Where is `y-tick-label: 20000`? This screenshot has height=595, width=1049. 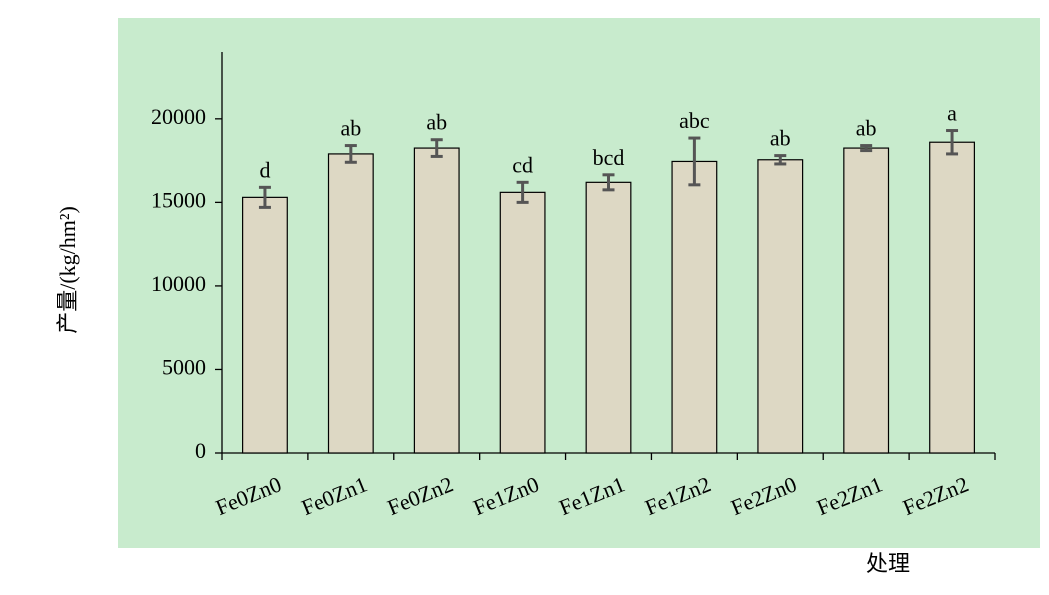
y-tick-label: 20000 is located at coordinates (178, 116).